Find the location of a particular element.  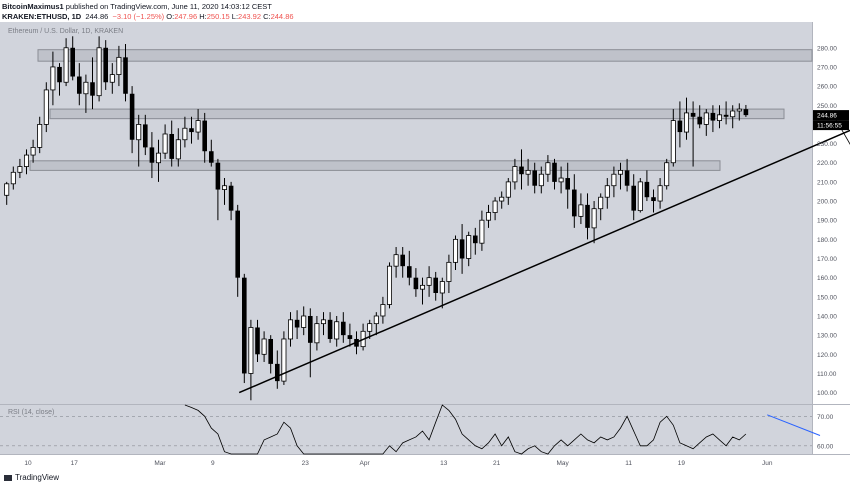

author-name: BitcoinMaximus1 is located at coordinates (33, 6).